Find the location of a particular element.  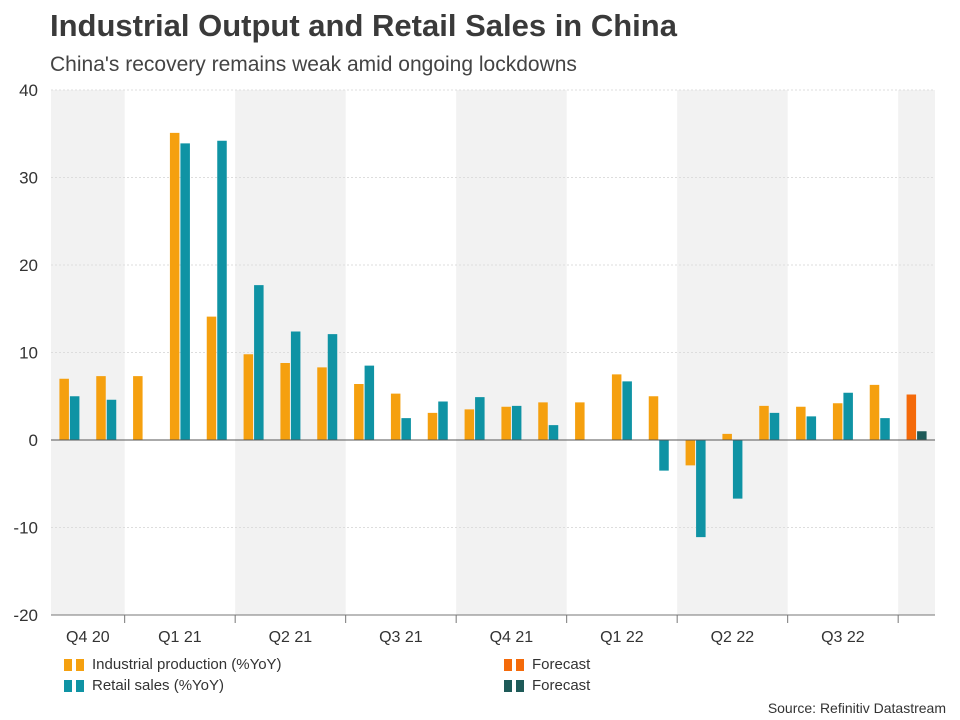

legend-item-industrial: Industrial production (%YoY) is located at coordinates (173, 664).